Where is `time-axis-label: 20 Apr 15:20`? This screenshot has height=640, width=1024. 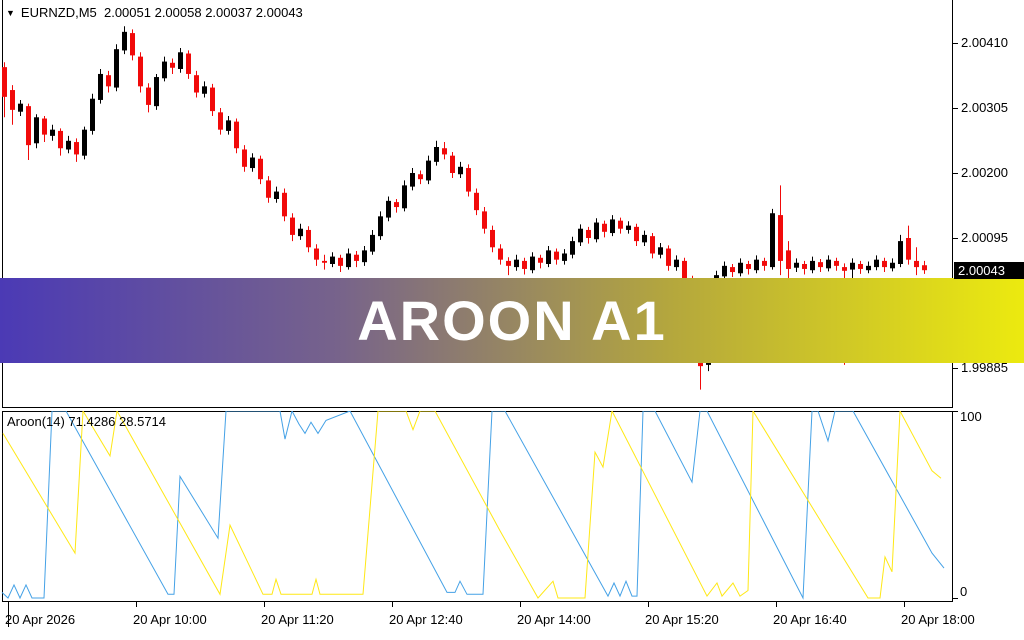
time-axis-label: 20 Apr 15:20 is located at coordinates (682, 619).